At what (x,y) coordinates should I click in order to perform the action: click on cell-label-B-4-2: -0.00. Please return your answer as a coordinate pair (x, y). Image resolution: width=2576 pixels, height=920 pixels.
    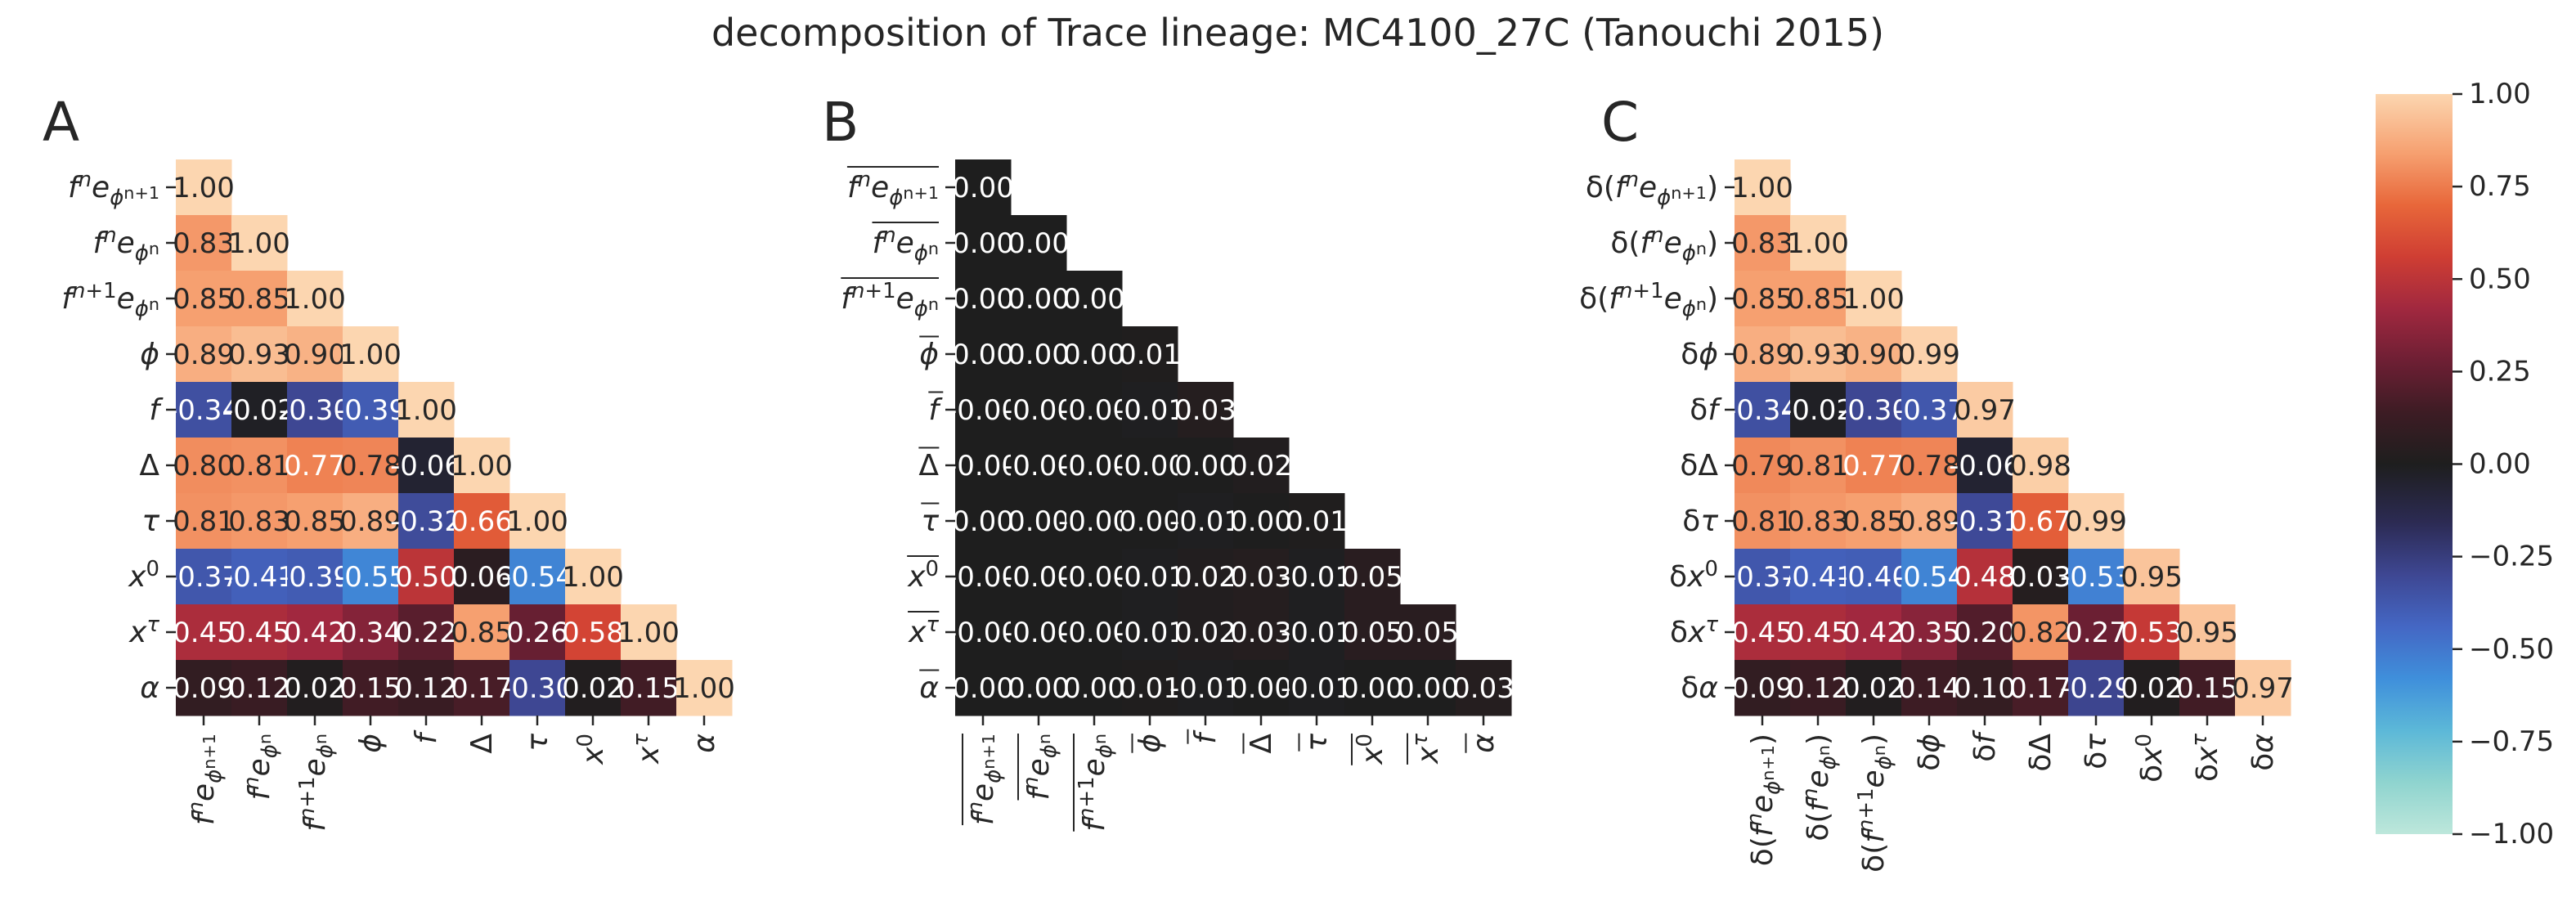
    Looking at the image, I should click on (1094, 411).